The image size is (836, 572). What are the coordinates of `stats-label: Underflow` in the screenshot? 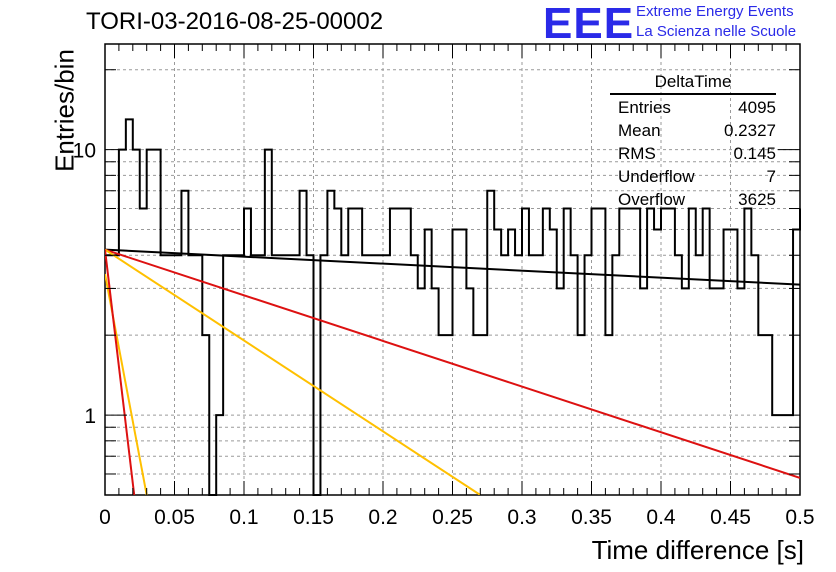 It's located at (656, 176).